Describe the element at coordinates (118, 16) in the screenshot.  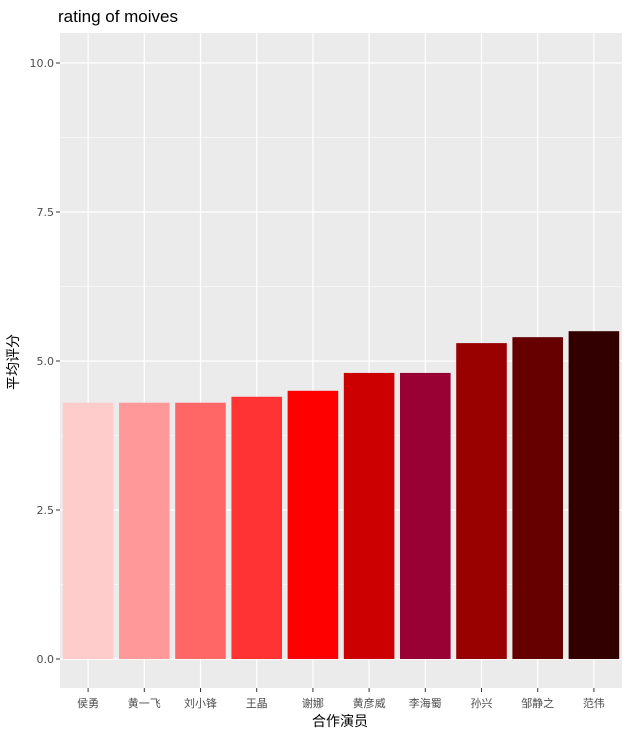
I see `chart-title: rating of moives` at that location.